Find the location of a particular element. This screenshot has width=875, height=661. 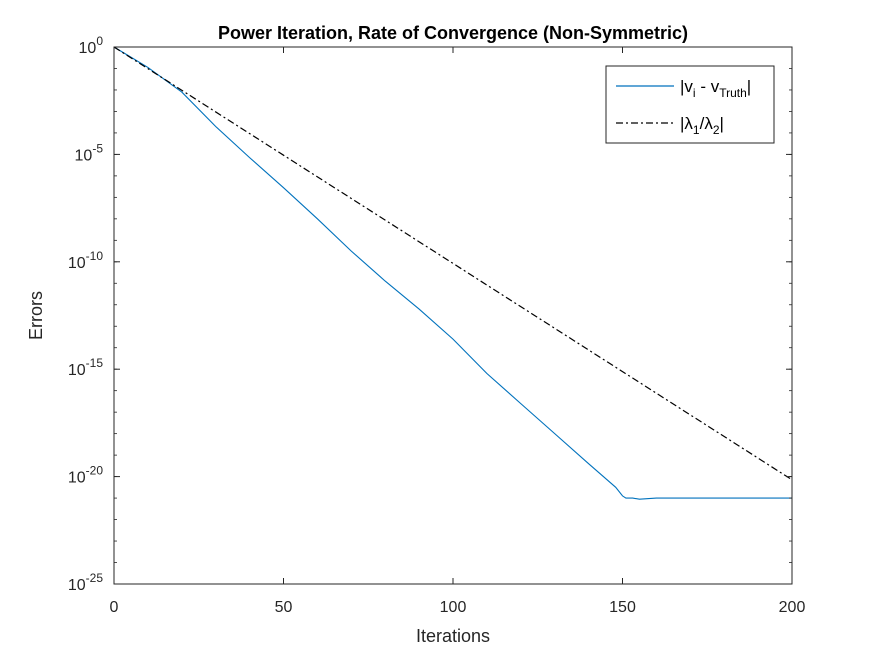

x-tick-label: 0 is located at coordinates (114, 607).